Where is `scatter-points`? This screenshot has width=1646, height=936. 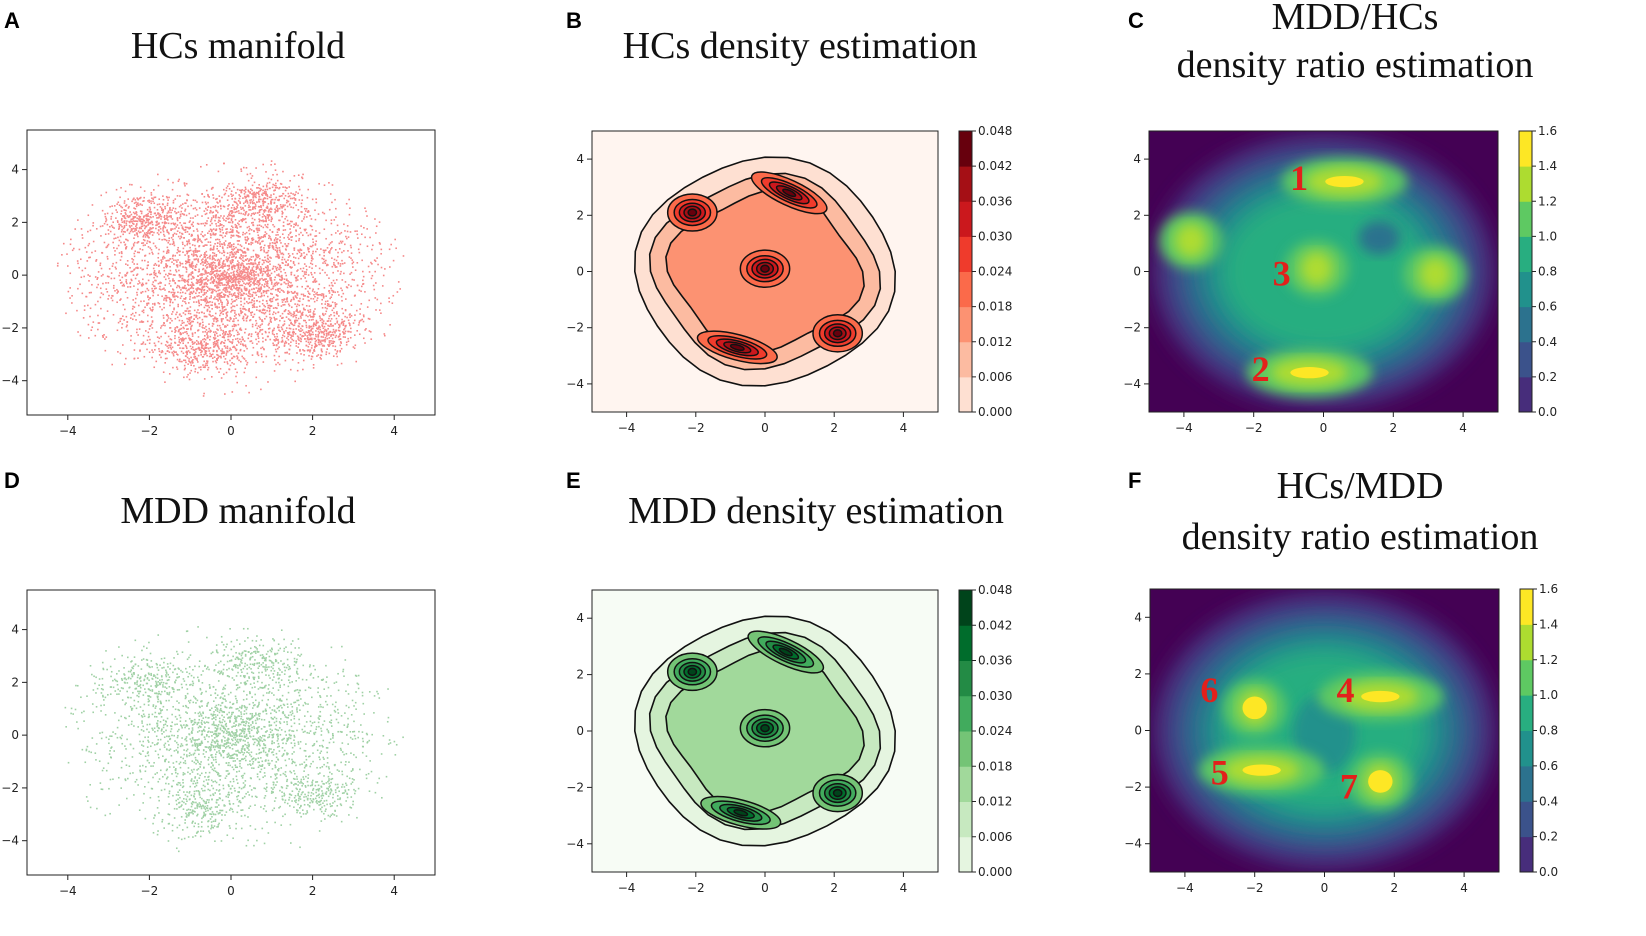
scatter-points is located at coordinates (230, 278).